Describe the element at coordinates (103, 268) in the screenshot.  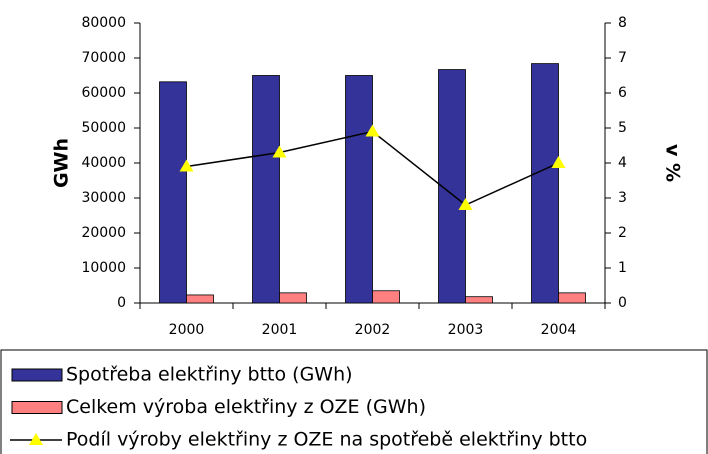
I see `y-tick-label: 10000` at that location.